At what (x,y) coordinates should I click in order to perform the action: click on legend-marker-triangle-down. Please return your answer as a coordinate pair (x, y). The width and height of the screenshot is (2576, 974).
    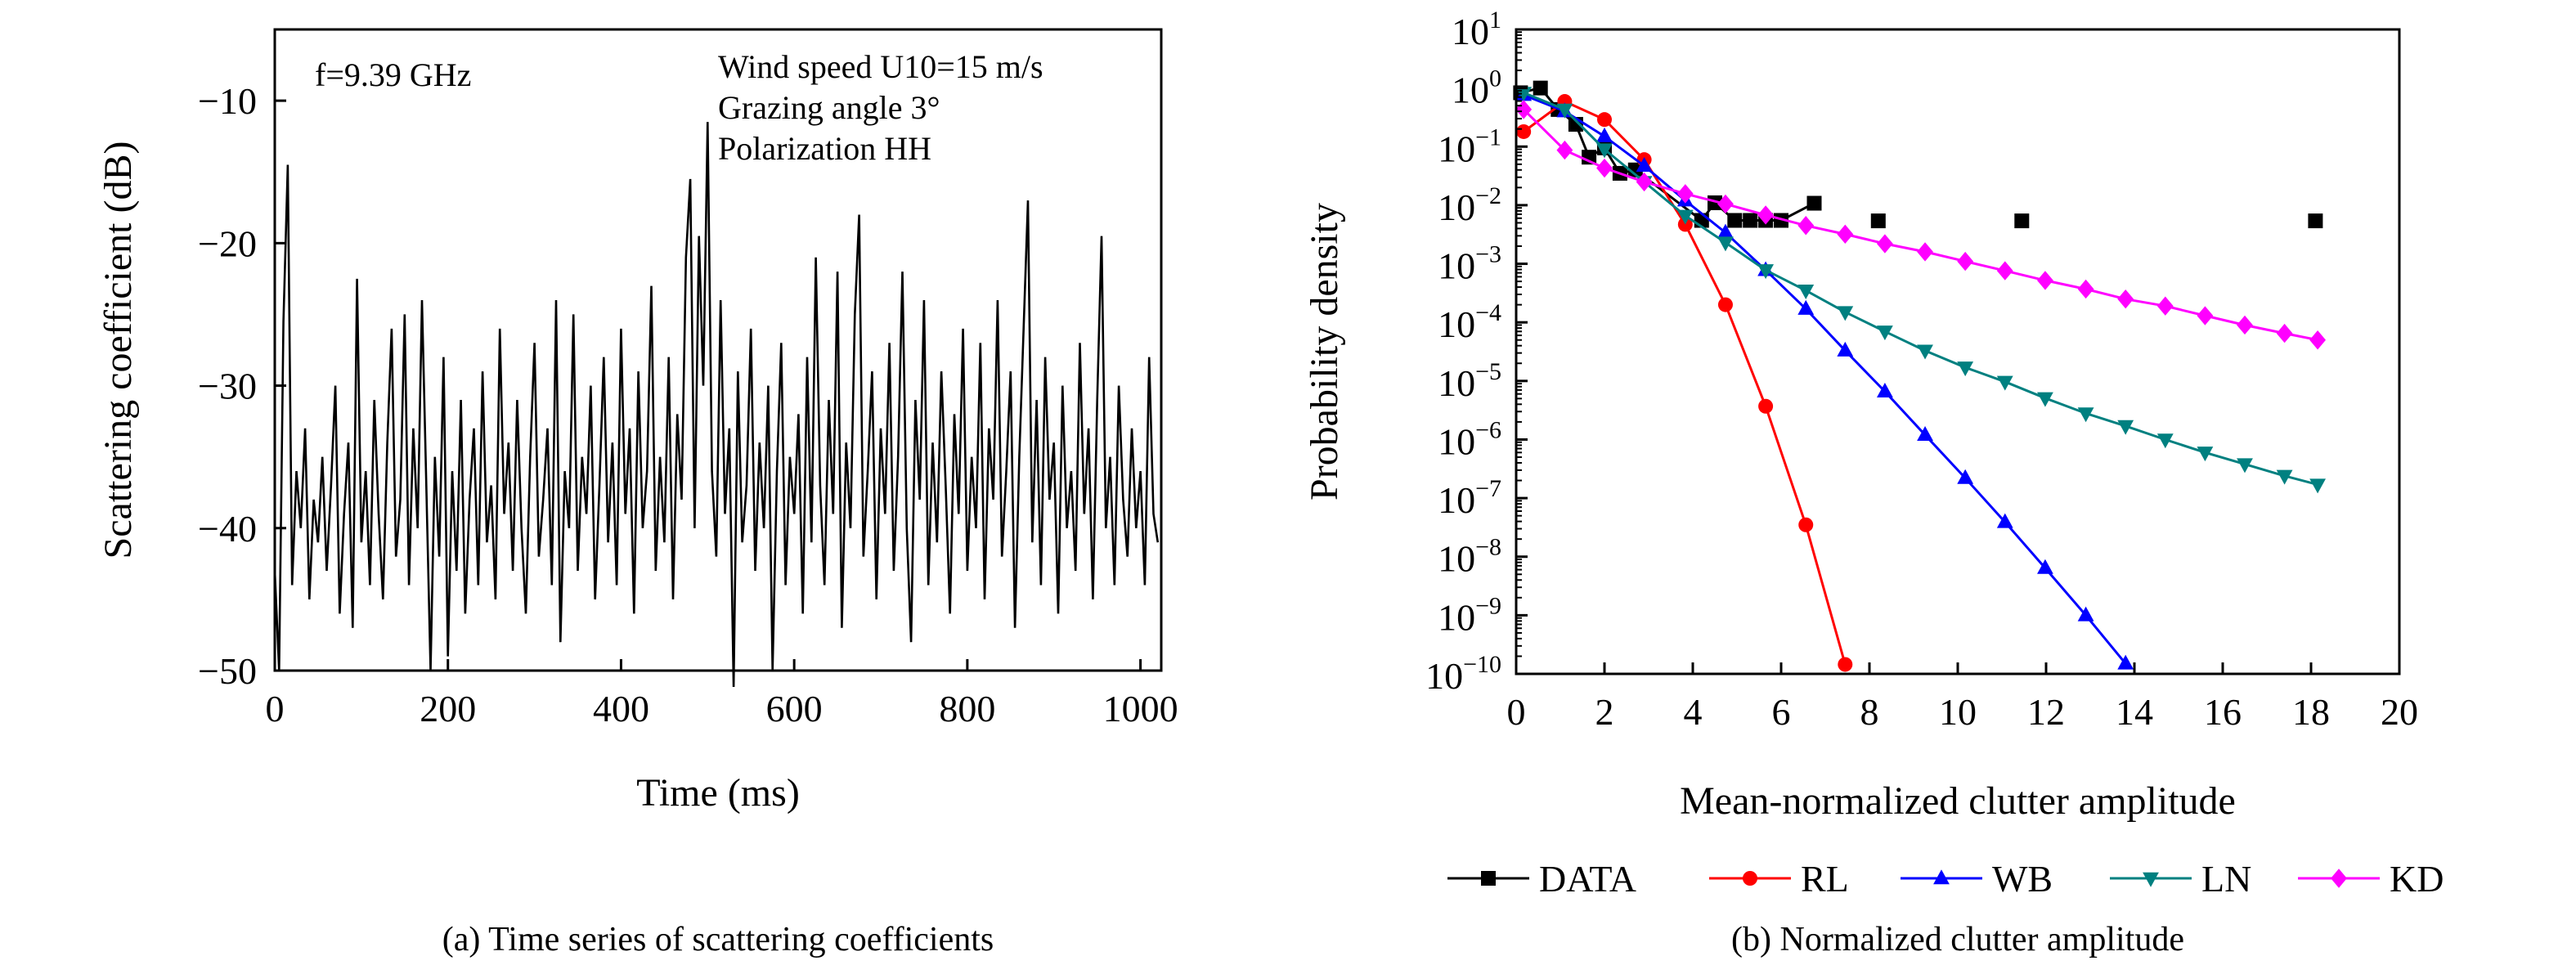
    Looking at the image, I should click on (2151, 879).